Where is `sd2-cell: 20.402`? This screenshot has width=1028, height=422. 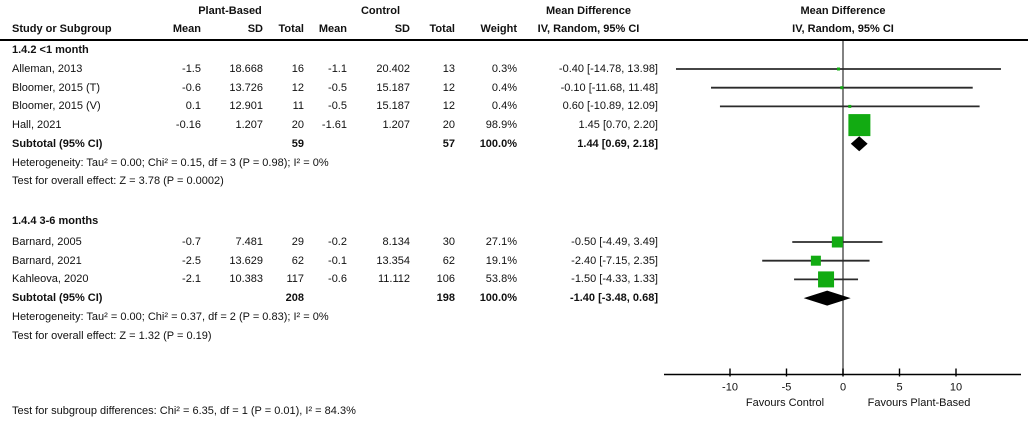
sd2-cell: 20.402 is located at coordinates (393, 69).